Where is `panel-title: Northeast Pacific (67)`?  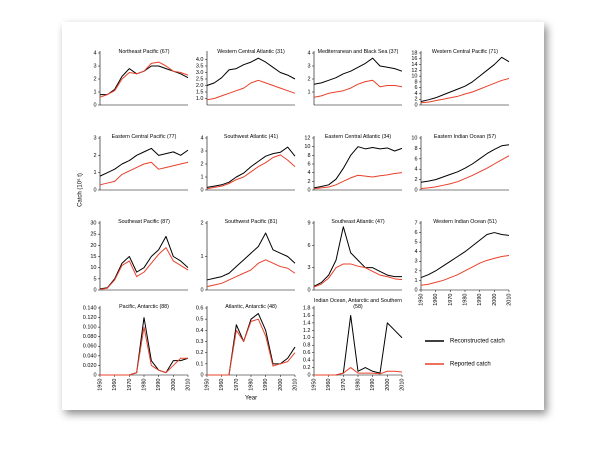 panel-title: Northeast Pacific (67) is located at coordinates (144, 52).